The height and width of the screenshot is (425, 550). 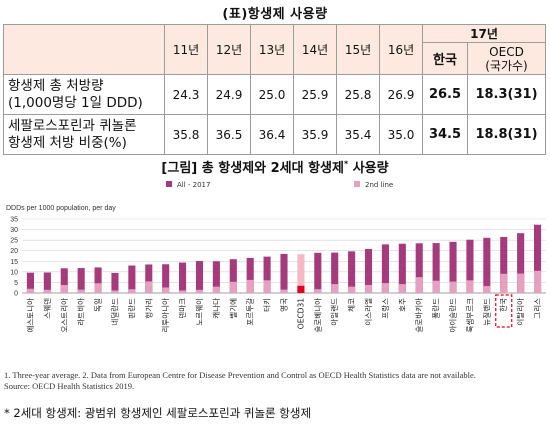 I want to click on x-tick-label: 오스트리아, so click(x=64, y=315).